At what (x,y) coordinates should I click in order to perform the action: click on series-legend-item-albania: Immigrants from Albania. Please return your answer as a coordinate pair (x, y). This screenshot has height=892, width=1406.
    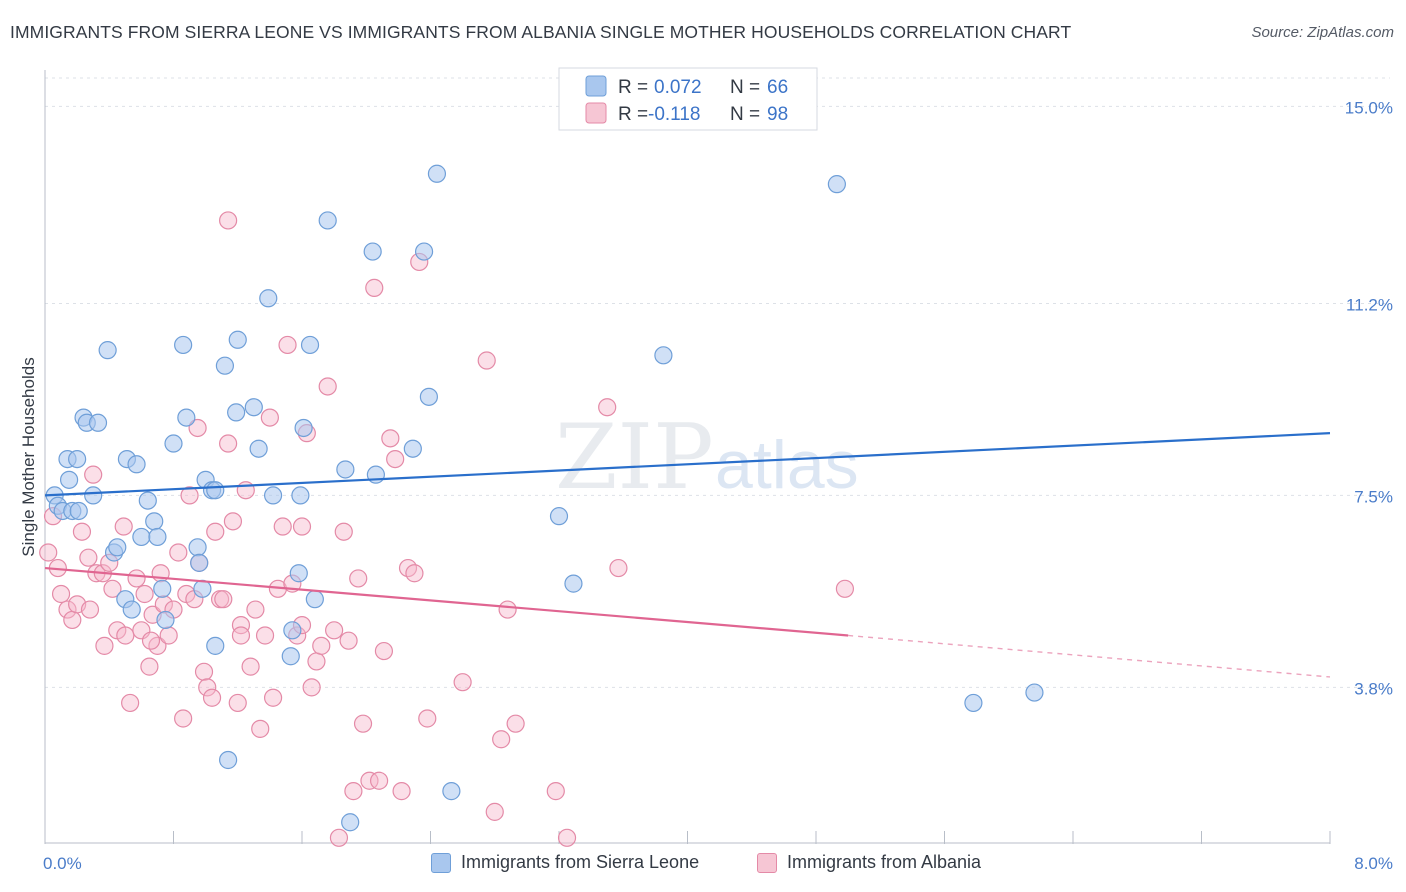
    Looking at the image, I should click on (869, 862).